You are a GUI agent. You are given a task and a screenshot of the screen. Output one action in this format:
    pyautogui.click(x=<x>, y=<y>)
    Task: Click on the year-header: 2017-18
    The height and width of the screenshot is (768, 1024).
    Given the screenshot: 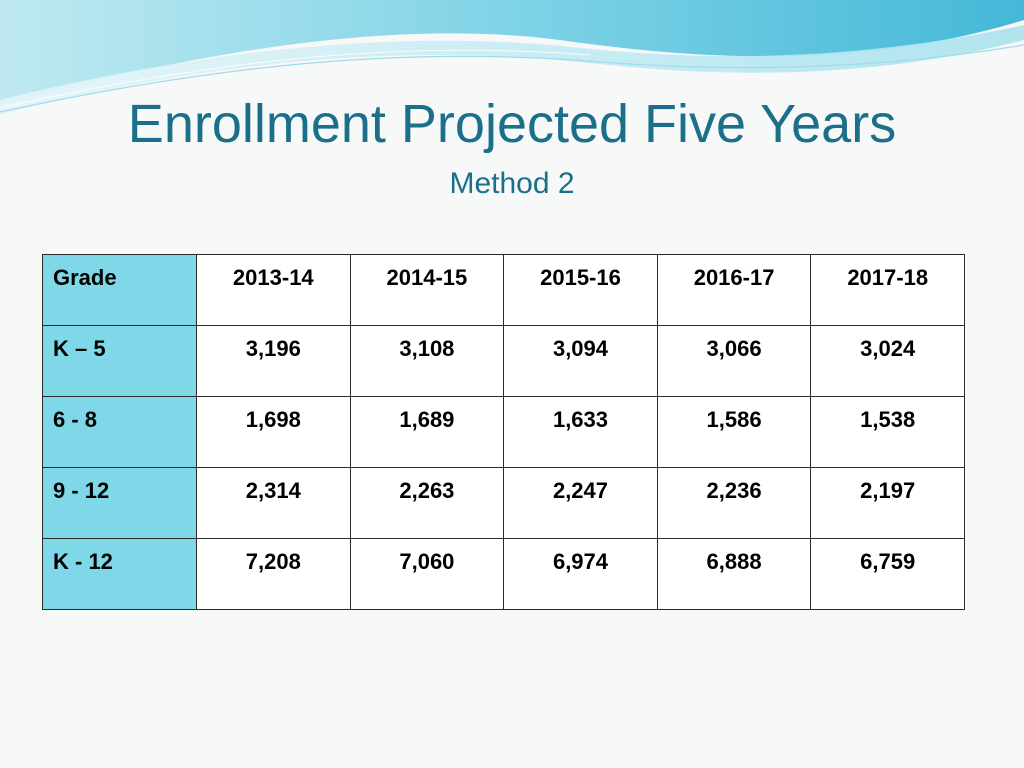 What is the action you would take?
    pyautogui.click(x=887, y=290)
    